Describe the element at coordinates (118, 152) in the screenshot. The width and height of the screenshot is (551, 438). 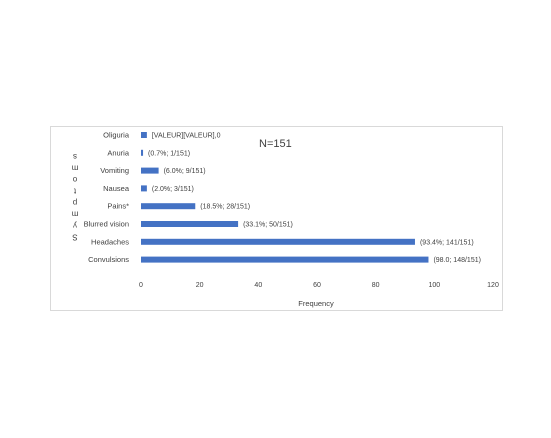
I see `category-label: Anuria` at that location.